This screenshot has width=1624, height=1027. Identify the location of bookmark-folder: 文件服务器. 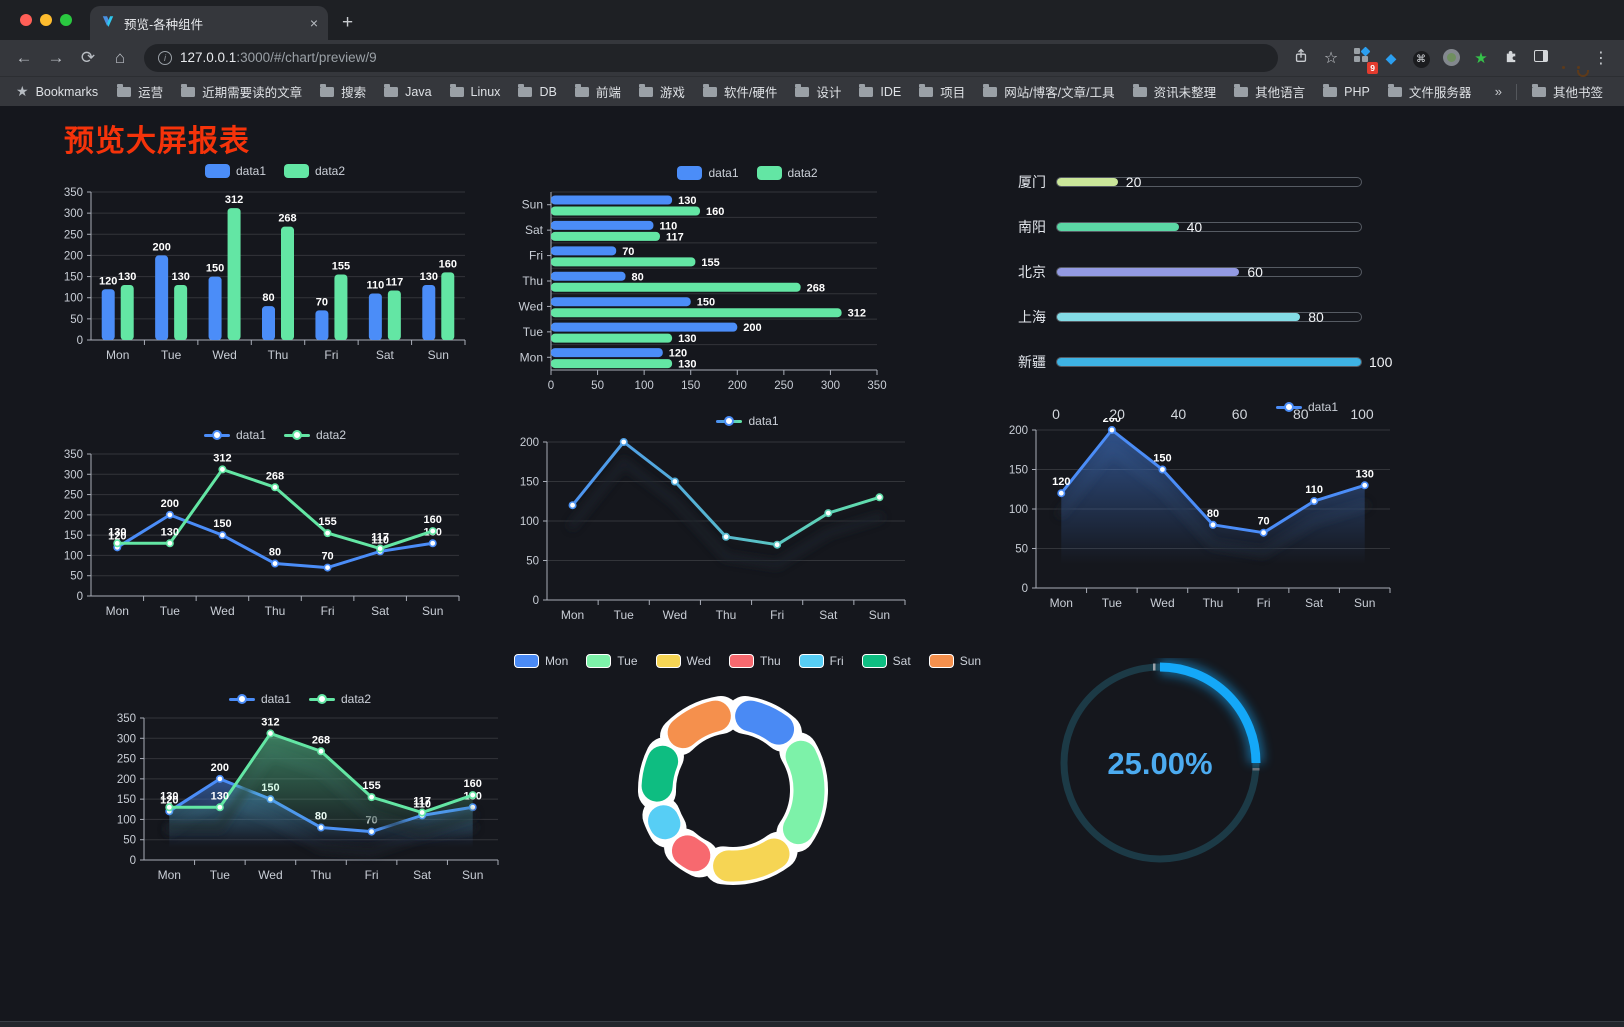
(1430, 91).